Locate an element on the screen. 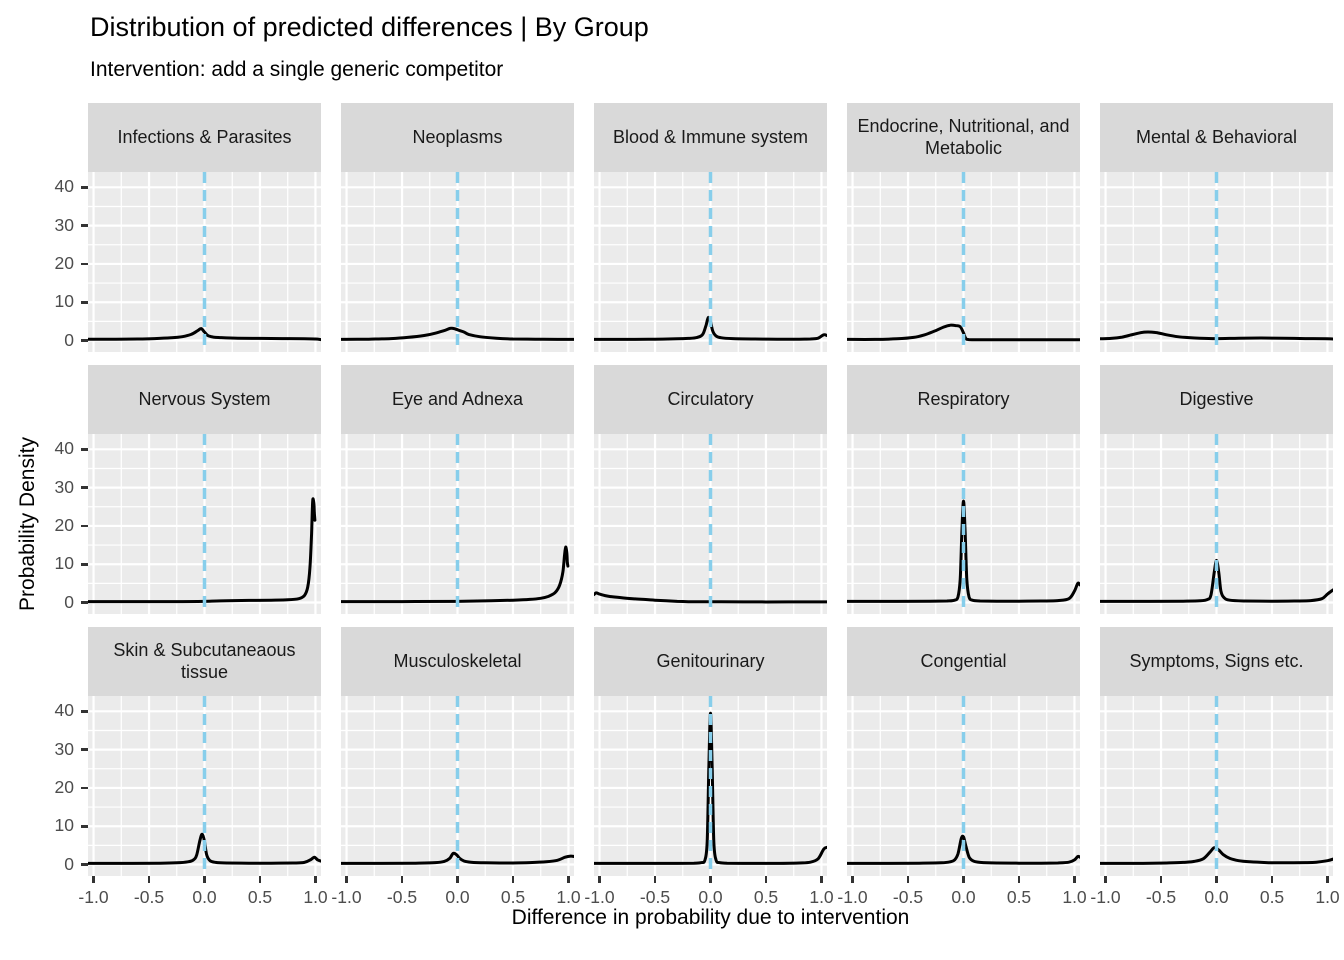 The width and height of the screenshot is (1344, 960). facet-strip: Musculoskeletal is located at coordinates (457, 661).